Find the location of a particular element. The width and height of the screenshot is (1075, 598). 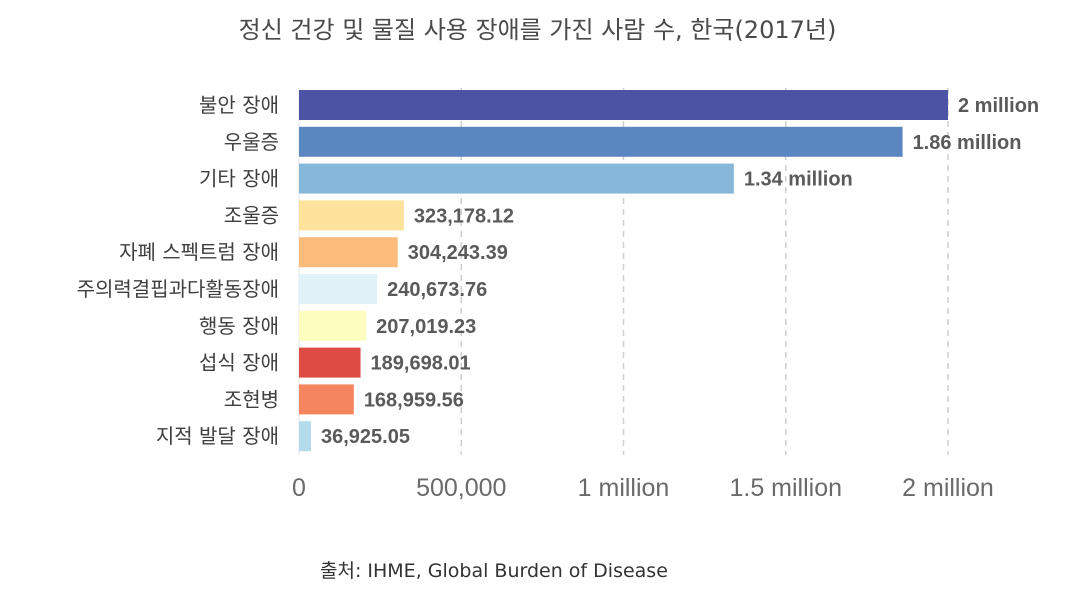

x-tick-label: 0 is located at coordinates (299, 488).